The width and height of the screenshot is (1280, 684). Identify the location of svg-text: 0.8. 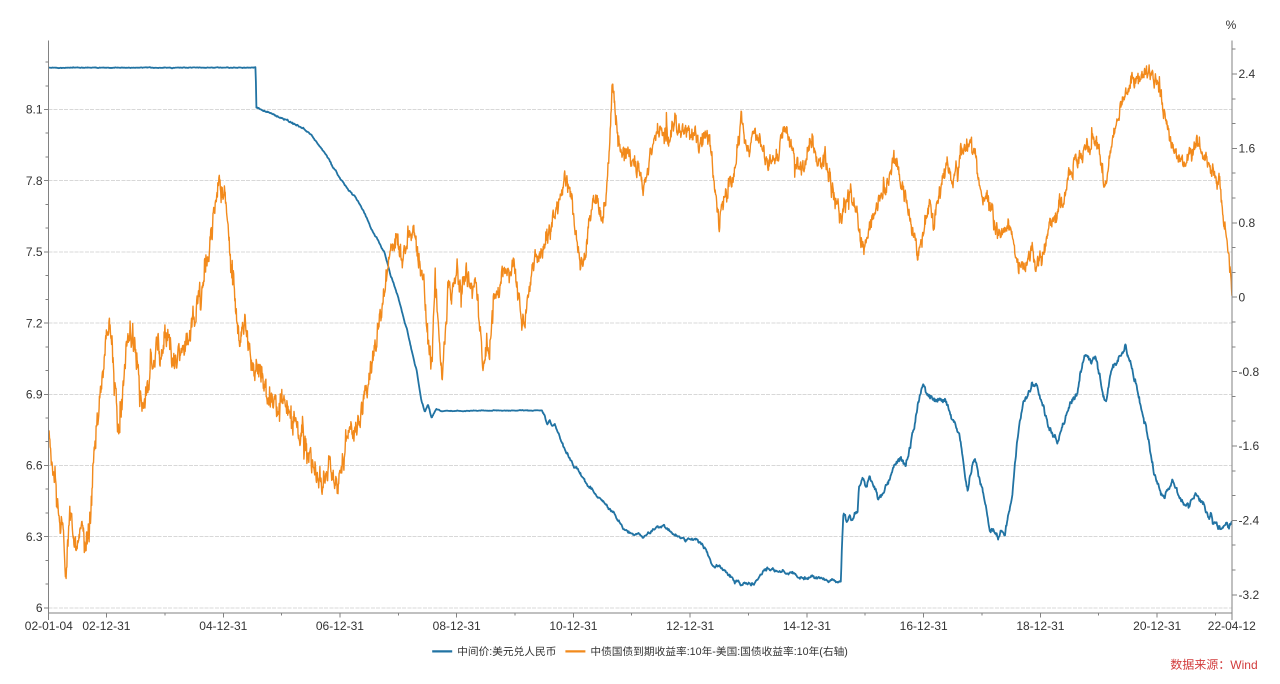
(1247, 223).